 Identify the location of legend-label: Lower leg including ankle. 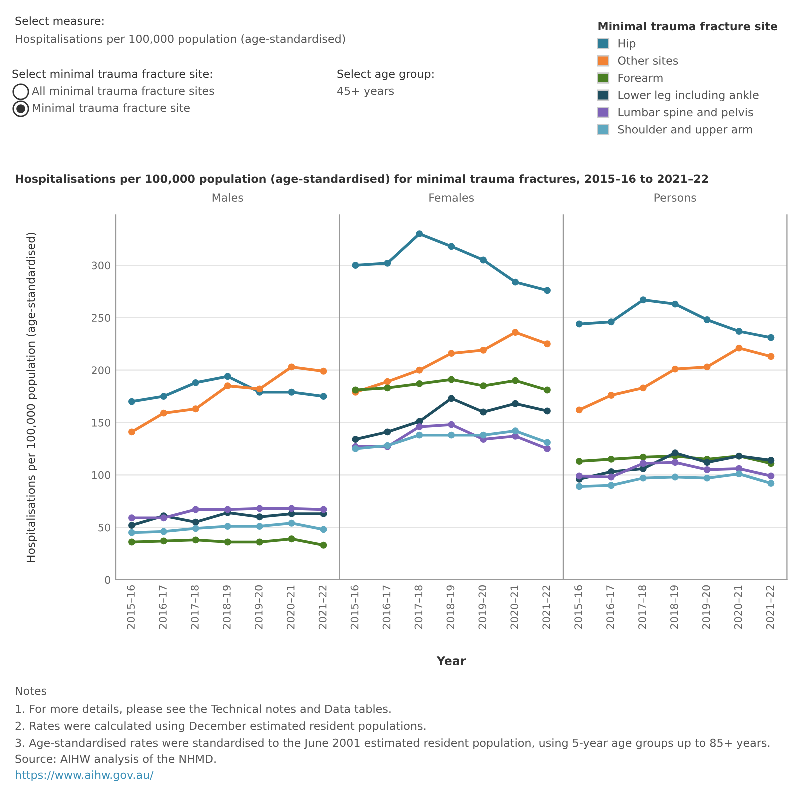
(688, 96).